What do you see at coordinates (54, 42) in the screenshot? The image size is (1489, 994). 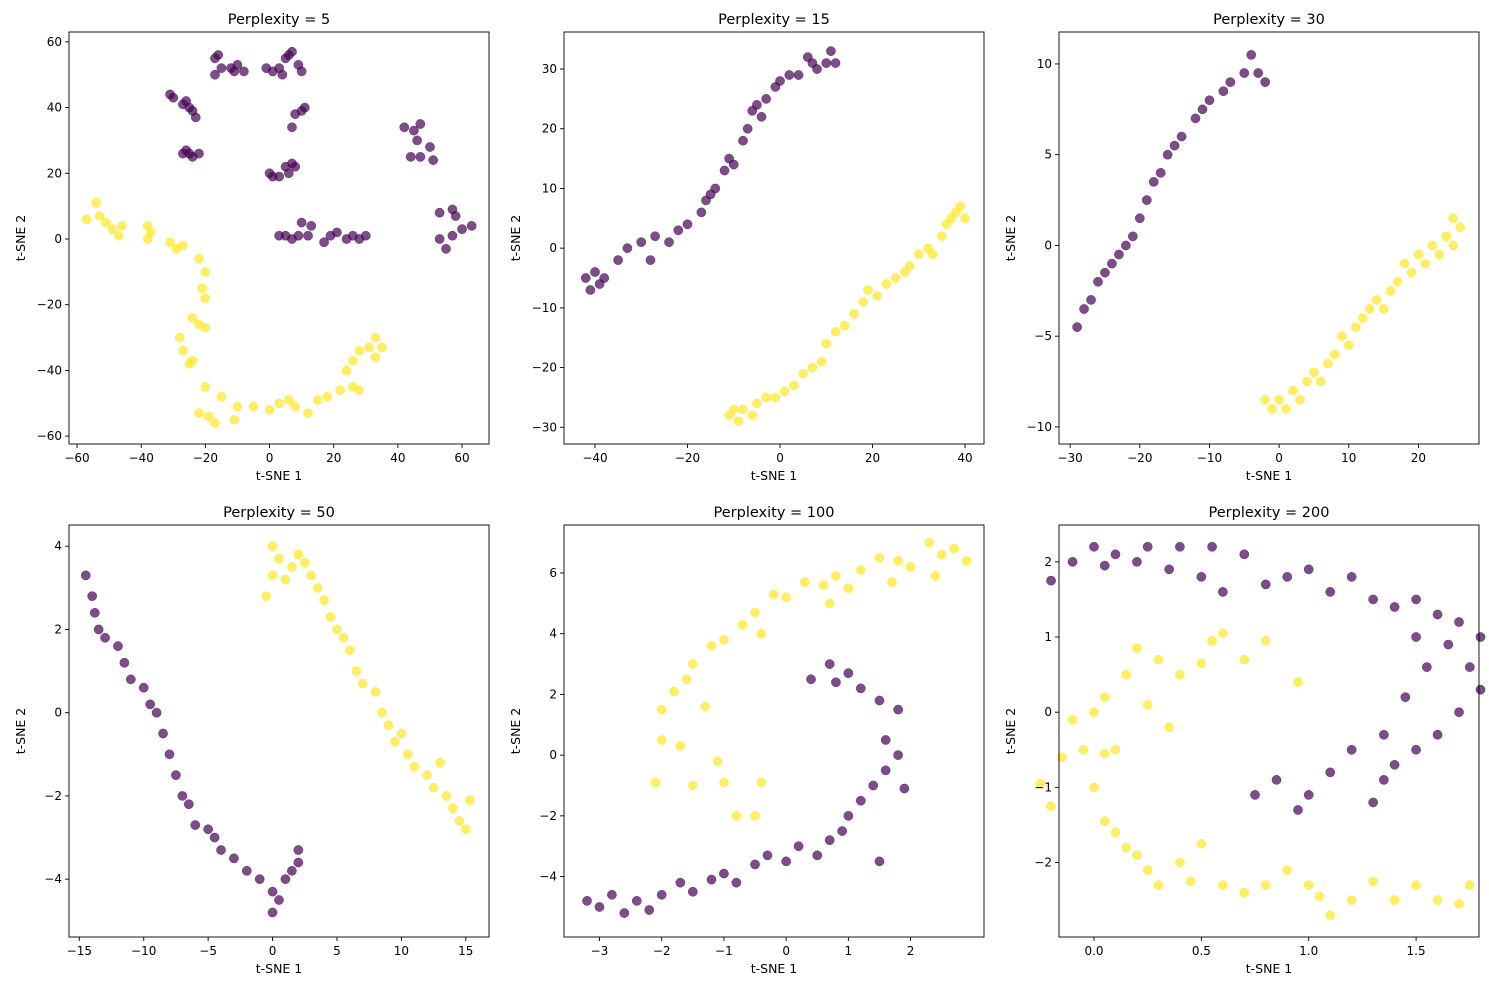 I see `y-tick-label: 60` at bounding box center [54, 42].